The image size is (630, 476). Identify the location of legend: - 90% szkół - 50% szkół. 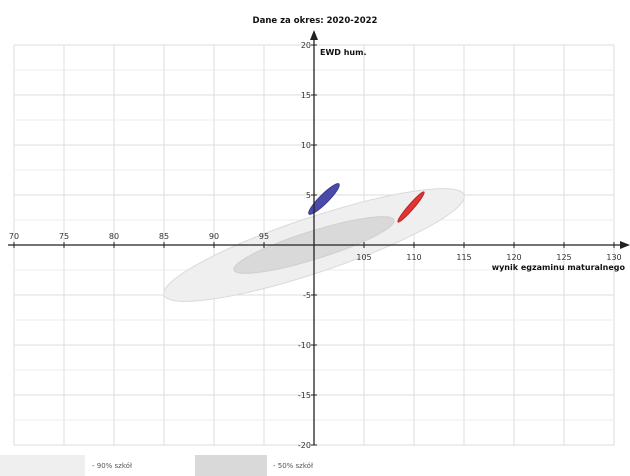
(156, 465).